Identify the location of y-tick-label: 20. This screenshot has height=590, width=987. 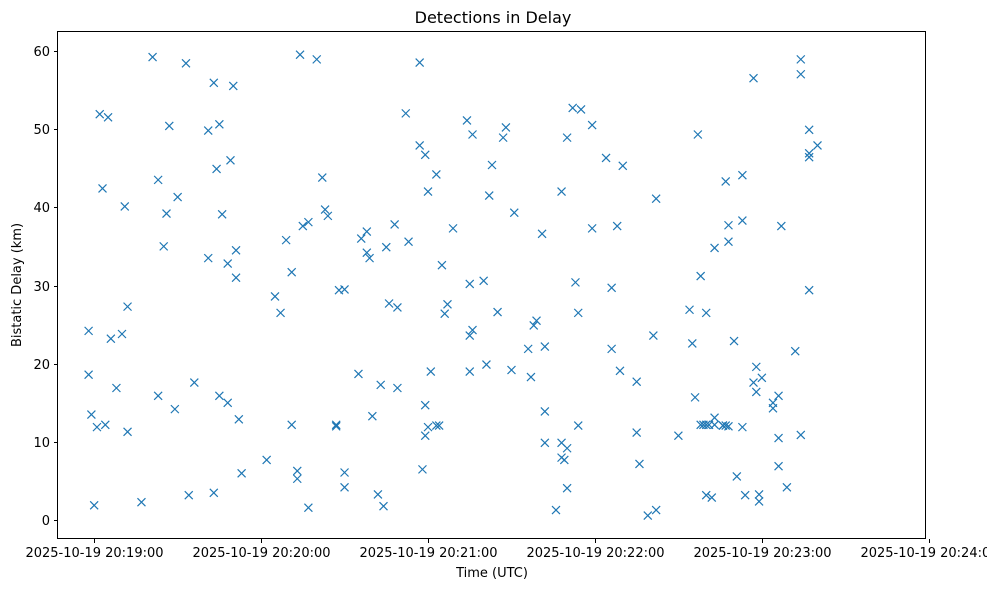
(41, 365).